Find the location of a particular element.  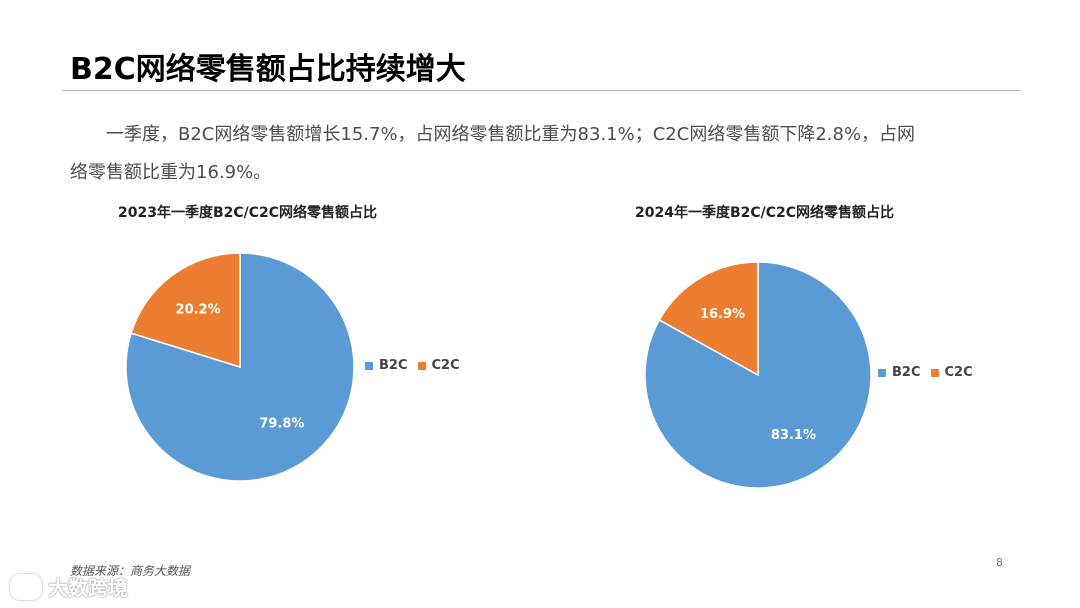

watermark-text: 大数跨境 is located at coordinates (88, 588).